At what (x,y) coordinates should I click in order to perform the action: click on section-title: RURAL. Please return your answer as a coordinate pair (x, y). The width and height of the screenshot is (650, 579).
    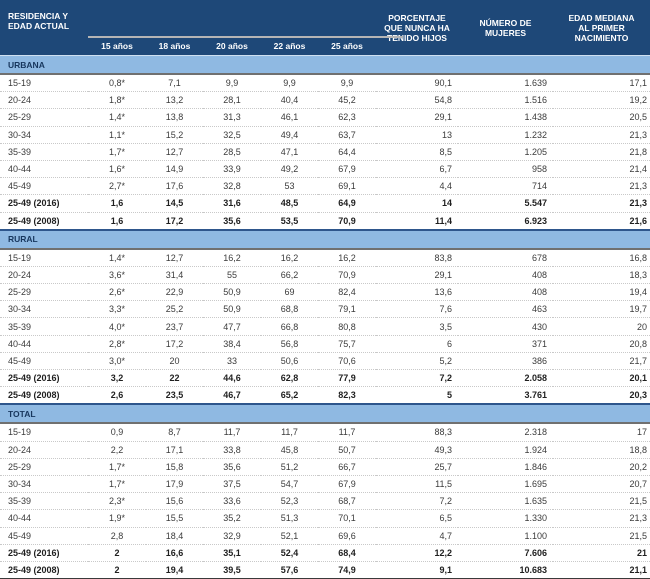
    Looking at the image, I should click on (325, 239).